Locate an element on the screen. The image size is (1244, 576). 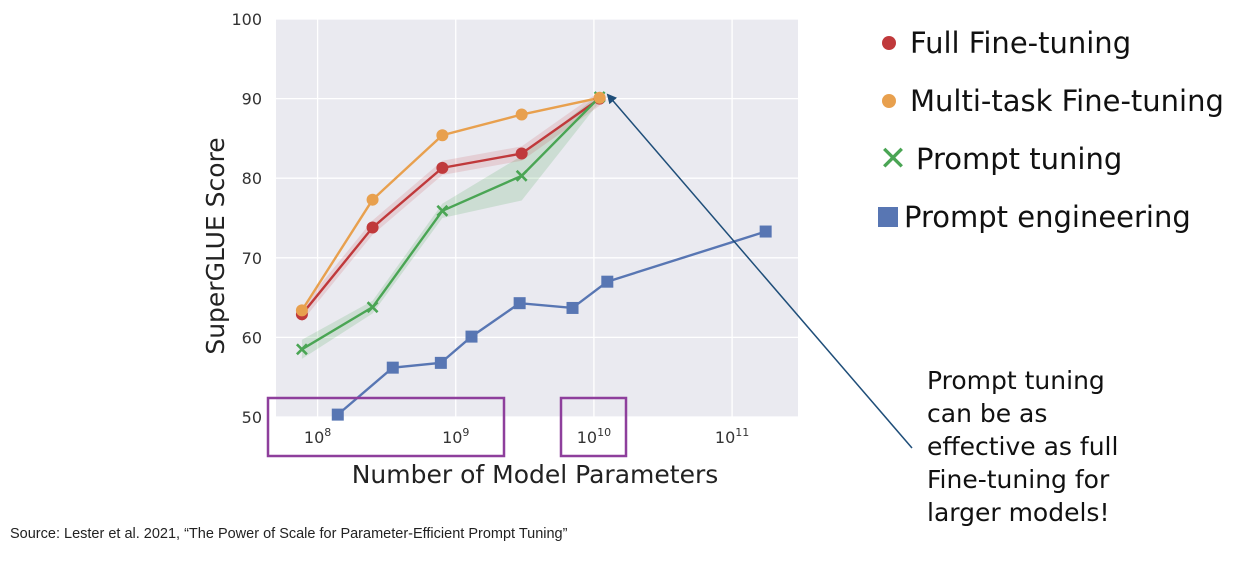
legend-label: Multi-task Fine-tuning is located at coordinates (1067, 101).